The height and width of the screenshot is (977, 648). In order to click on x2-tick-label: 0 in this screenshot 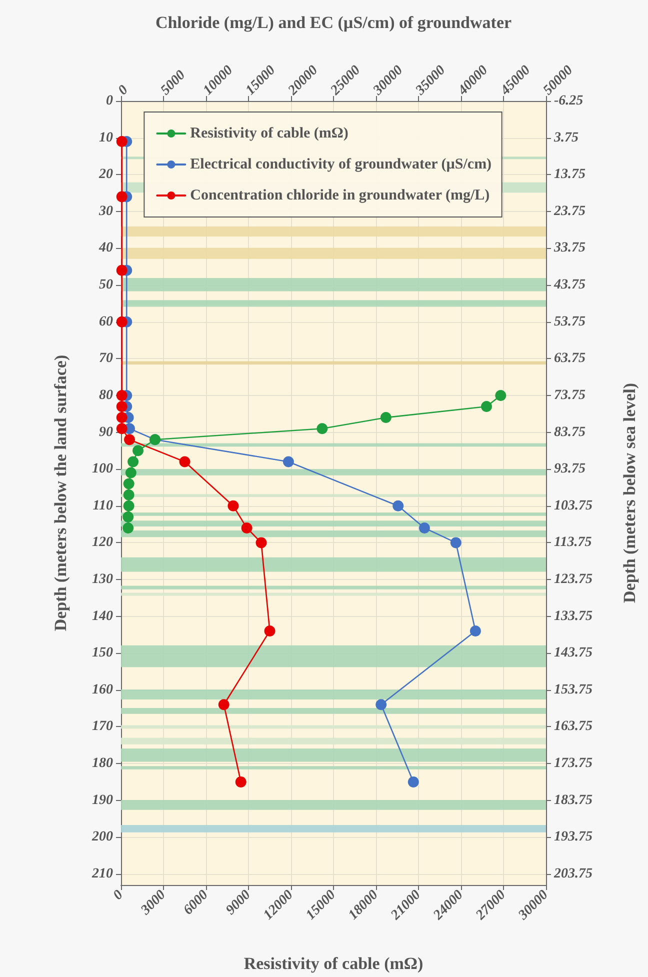, I will do `click(124, 90)`.